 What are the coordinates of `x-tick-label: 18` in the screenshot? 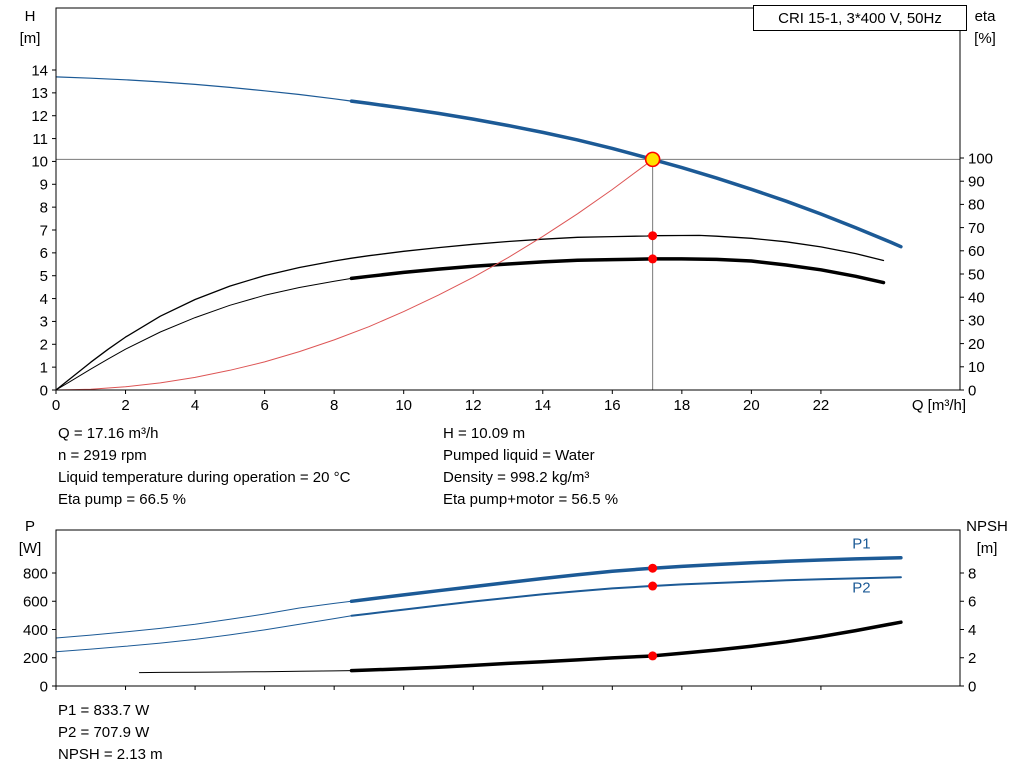 It's located at (682, 405).